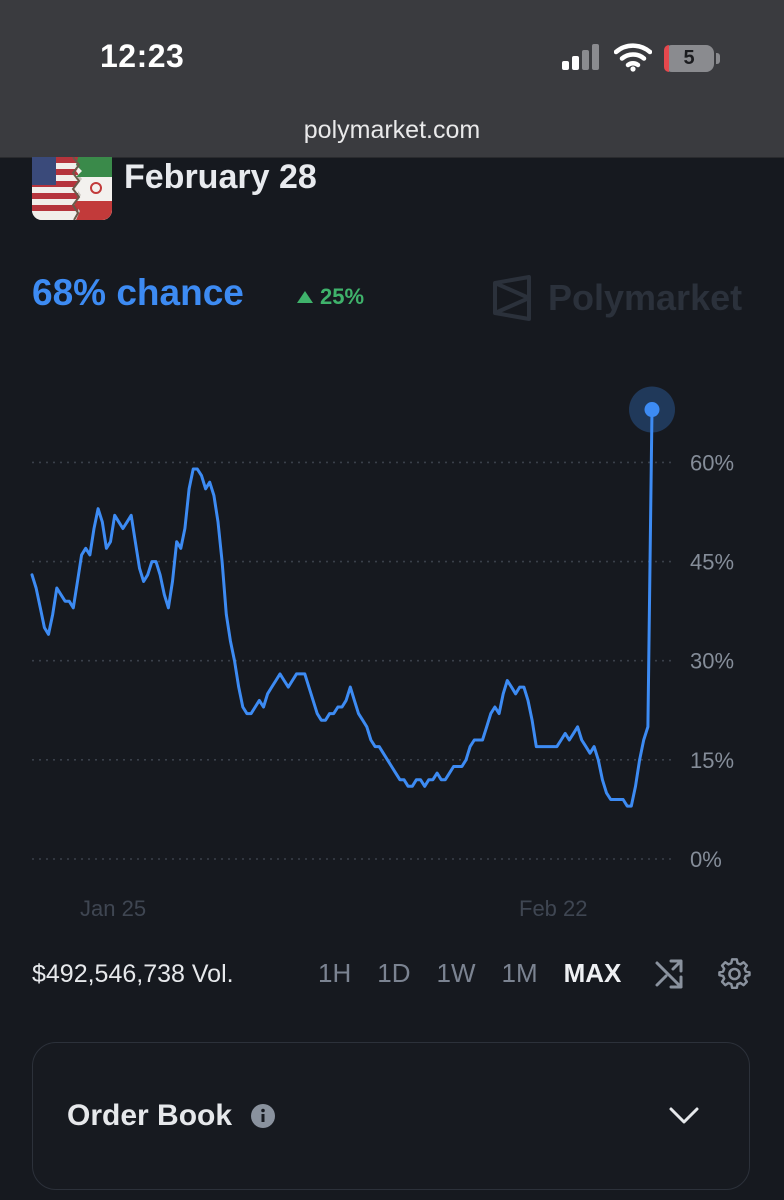 The height and width of the screenshot is (1200, 784). What do you see at coordinates (391, 1116) in the screenshot?
I see `order-book-panel: Order Book` at bounding box center [391, 1116].